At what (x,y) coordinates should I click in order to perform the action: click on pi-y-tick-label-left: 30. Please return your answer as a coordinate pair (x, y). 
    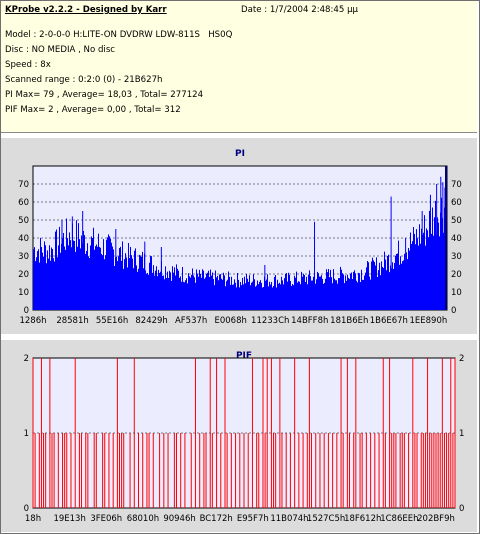
    Looking at the image, I should click on (23, 257).